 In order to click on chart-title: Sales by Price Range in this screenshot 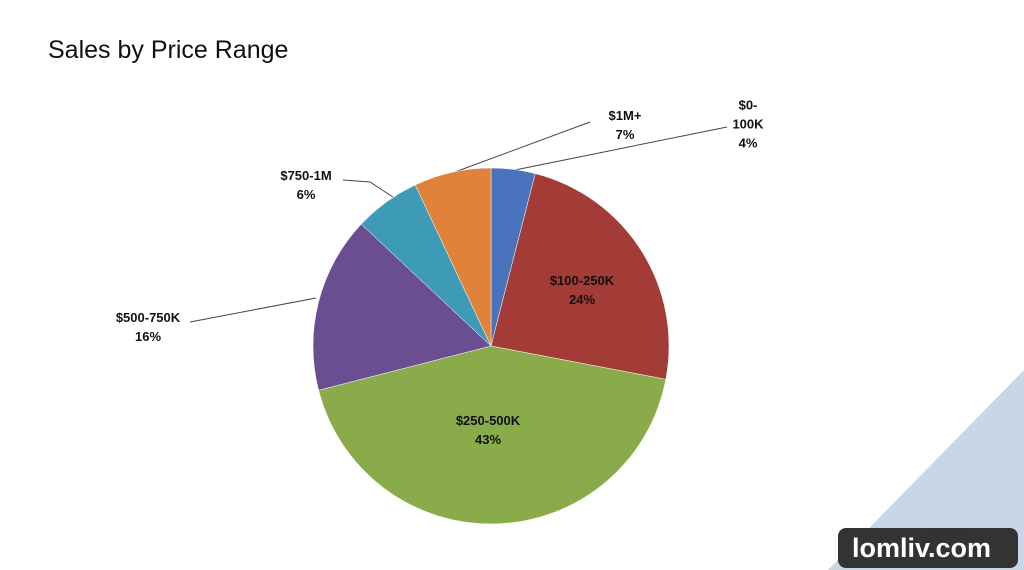, I will do `click(168, 50)`.